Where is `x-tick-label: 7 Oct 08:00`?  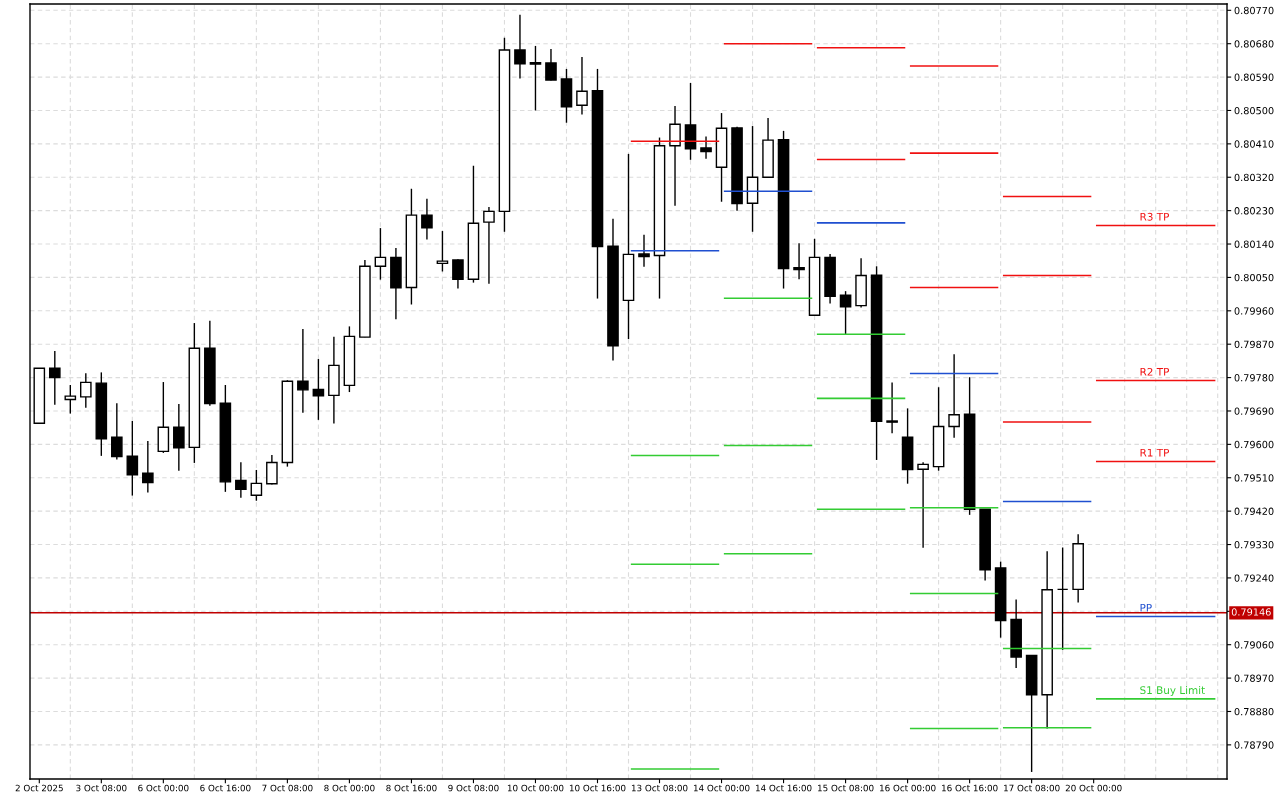
x-tick-label: 7 Oct 08:00 is located at coordinates (287, 788).